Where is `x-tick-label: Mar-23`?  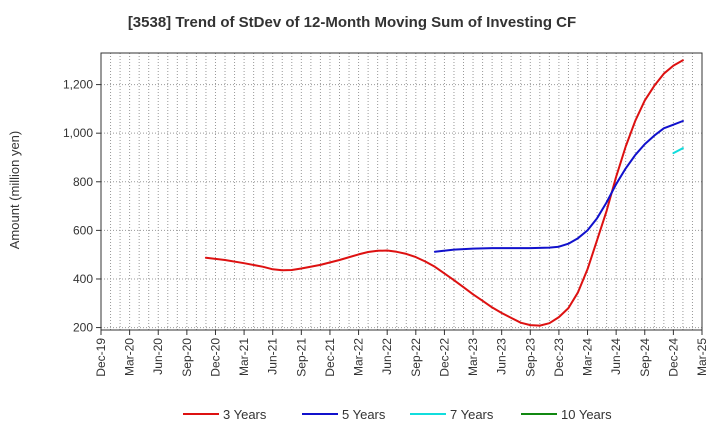
x-tick-label: Mar-23 is located at coordinates (473, 357).